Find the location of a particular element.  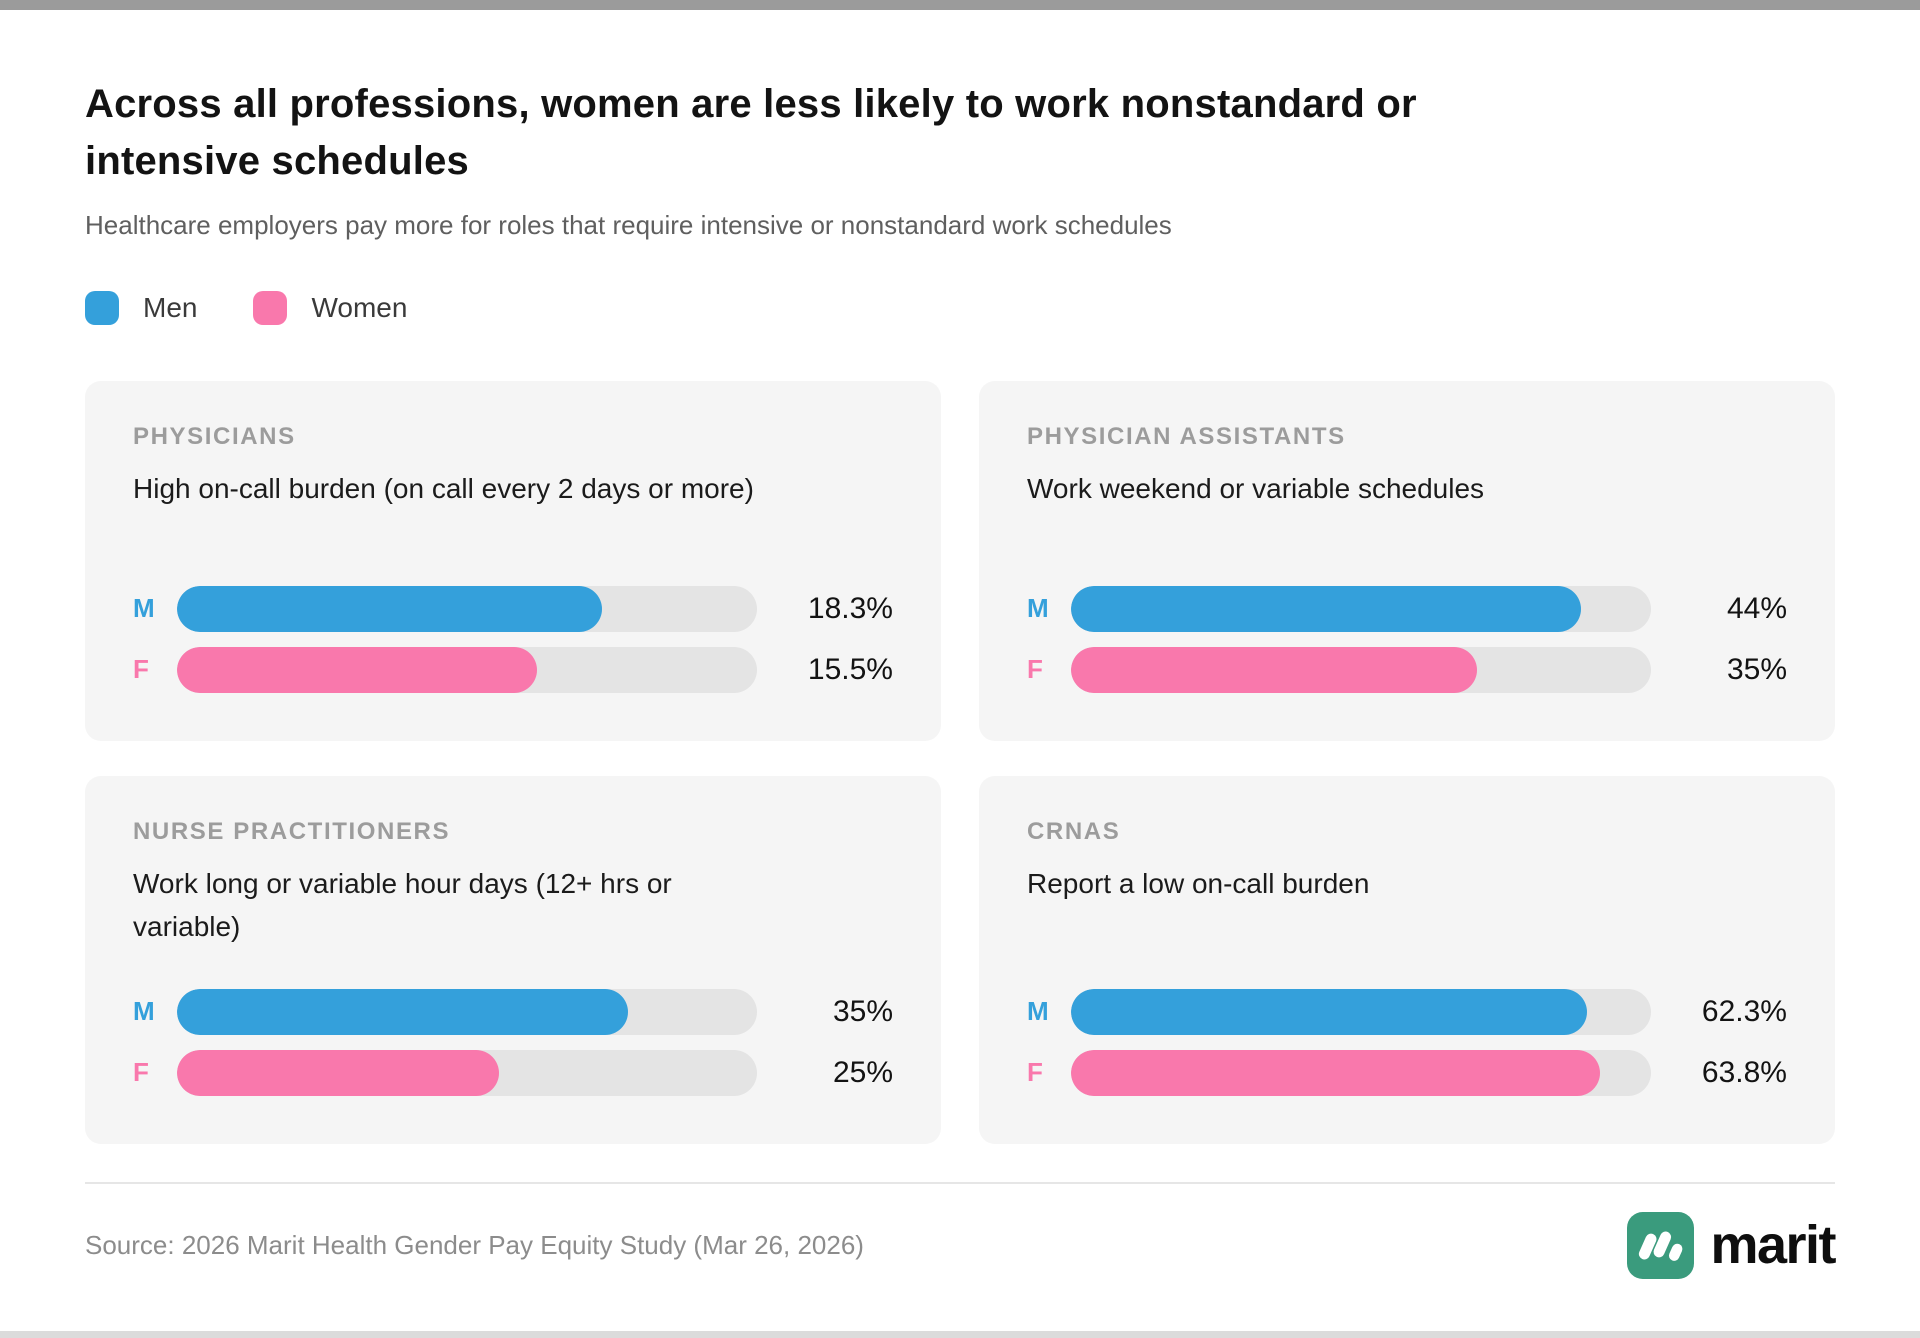

bar-value-women: 63.8% is located at coordinates (1744, 1072).